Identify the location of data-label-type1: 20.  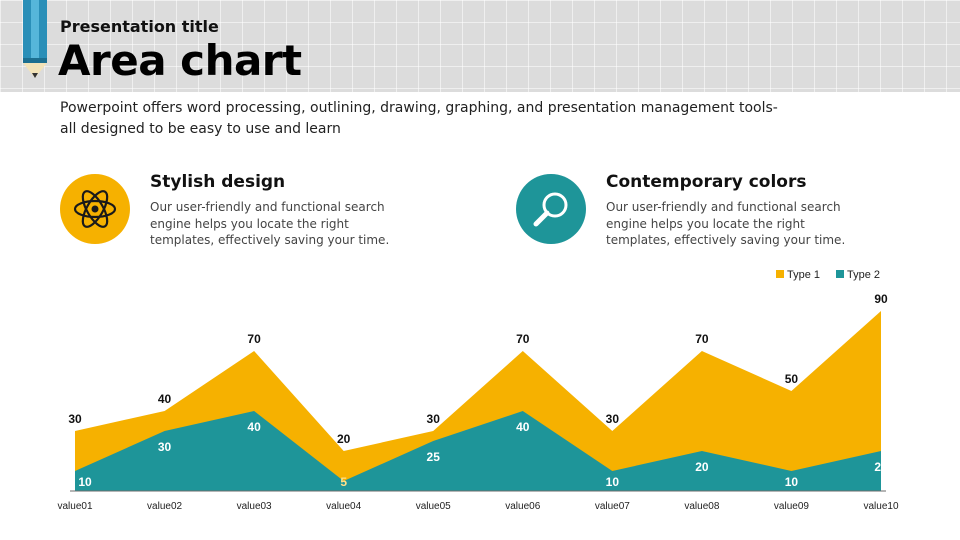
(344, 439).